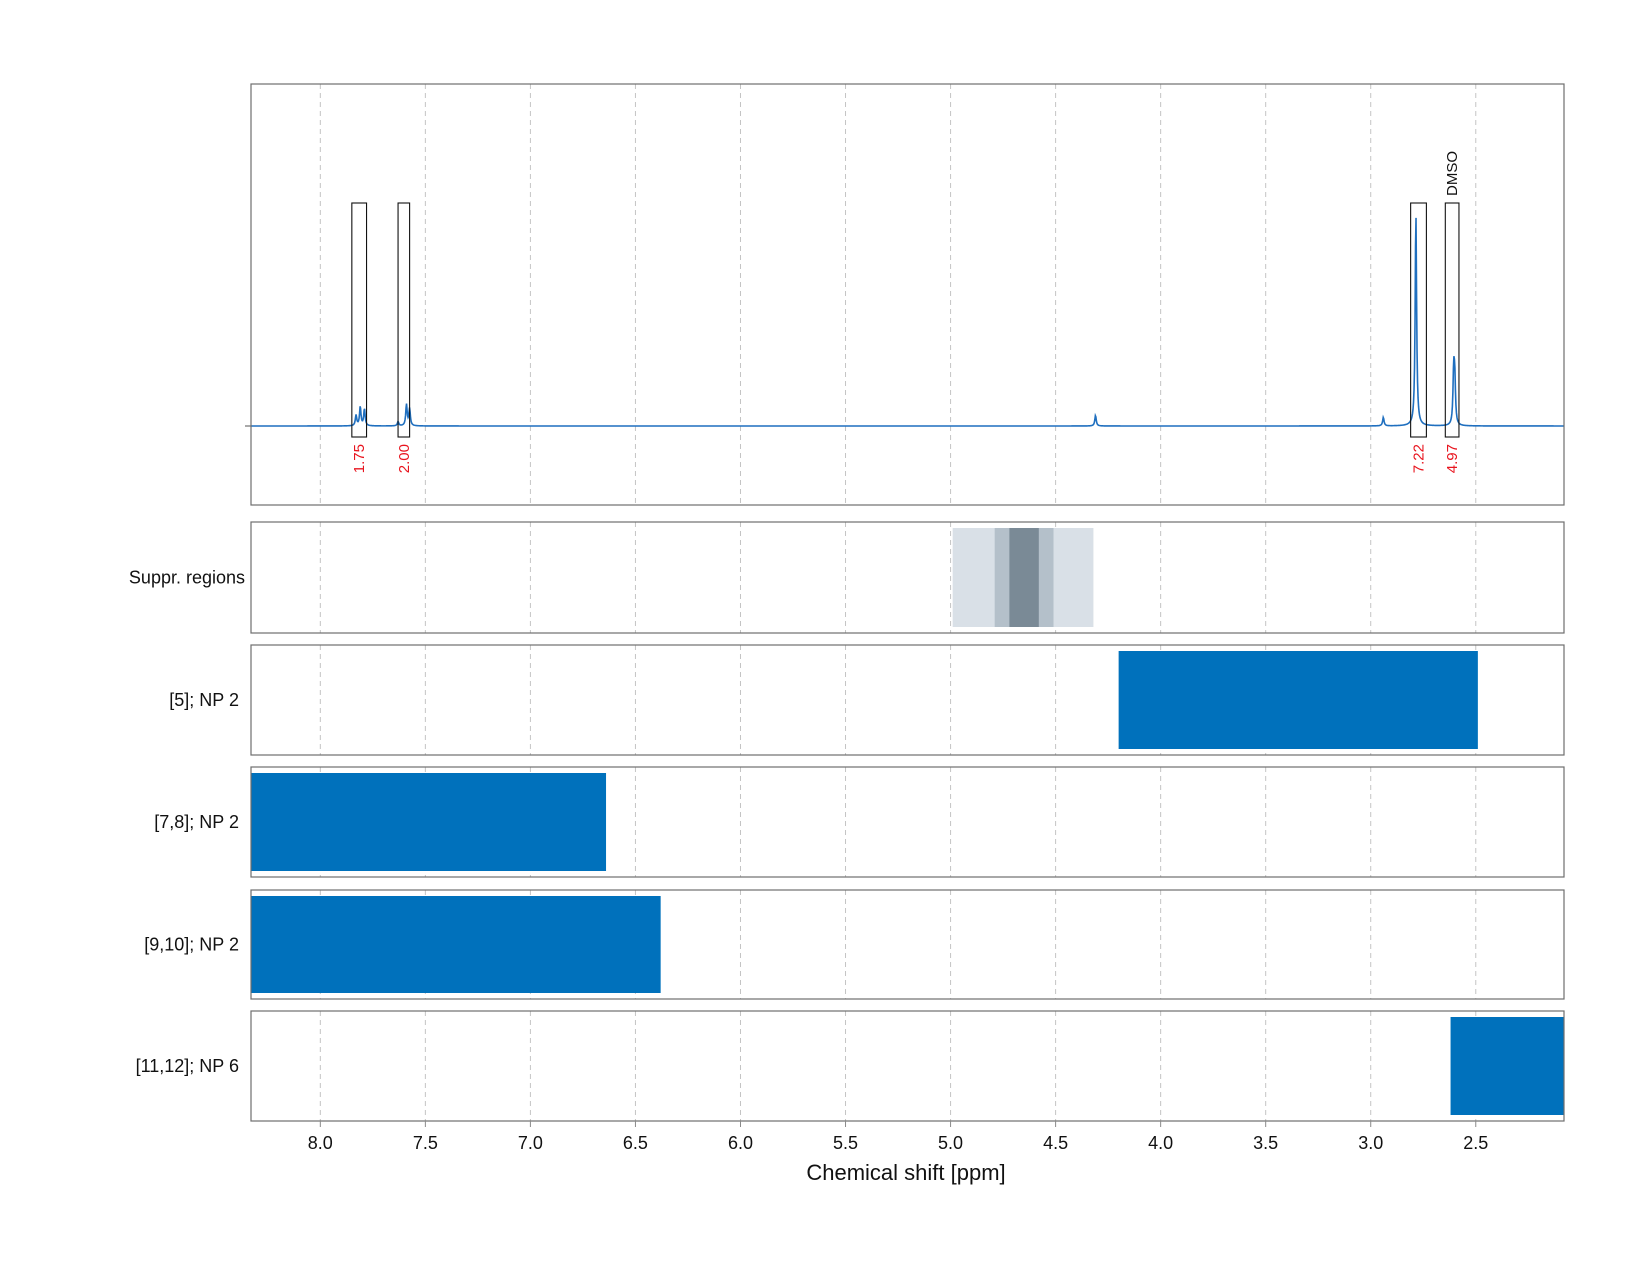 Image resolution: width=1651 pixels, height=1275 pixels. I want to click on track-label-1: [5]; NP 2, so click(204, 700).